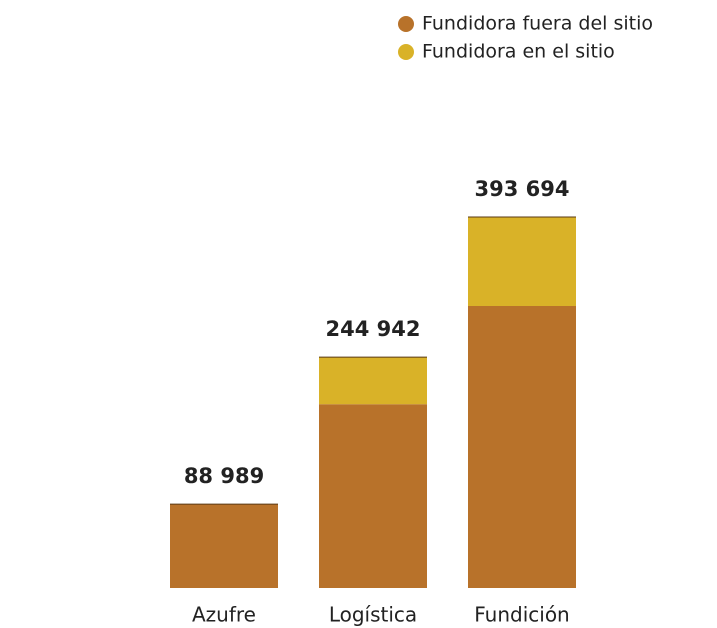  What do you see at coordinates (521, 615) in the screenshot?
I see `x-tick-label: Fundición` at bounding box center [521, 615].